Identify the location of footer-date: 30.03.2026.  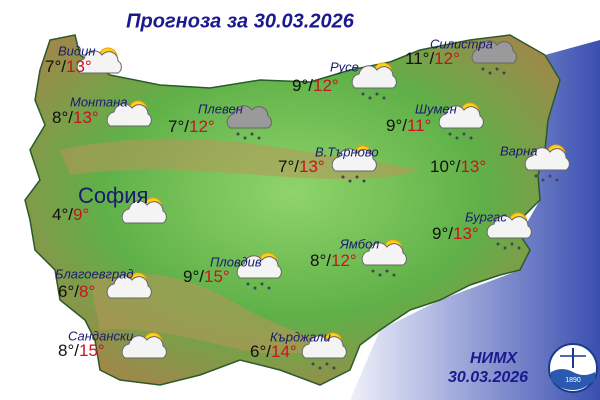
(488, 377).